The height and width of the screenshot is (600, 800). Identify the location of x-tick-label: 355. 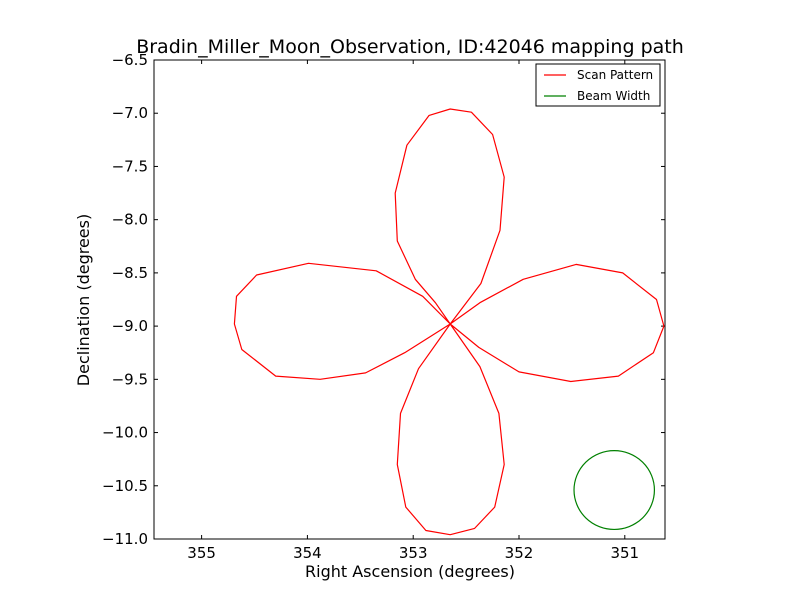
(201, 553).